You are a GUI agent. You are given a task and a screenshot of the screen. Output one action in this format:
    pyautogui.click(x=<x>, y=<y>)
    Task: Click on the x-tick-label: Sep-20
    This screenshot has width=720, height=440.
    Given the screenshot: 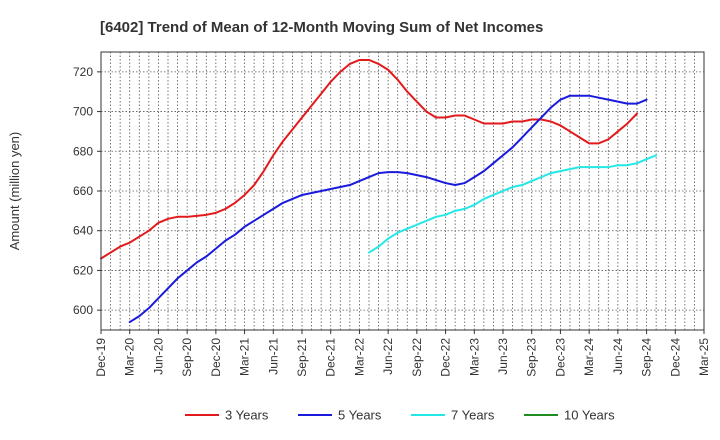 What is the action you would take?
    pyautogui.click(x=187, y=357)
    